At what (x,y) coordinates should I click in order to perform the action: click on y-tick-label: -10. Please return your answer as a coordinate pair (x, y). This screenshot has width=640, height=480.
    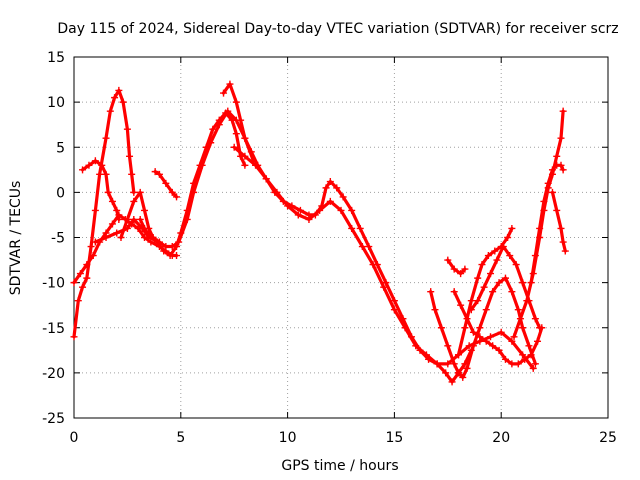
    Looking at the image, I should click on (53, 284).